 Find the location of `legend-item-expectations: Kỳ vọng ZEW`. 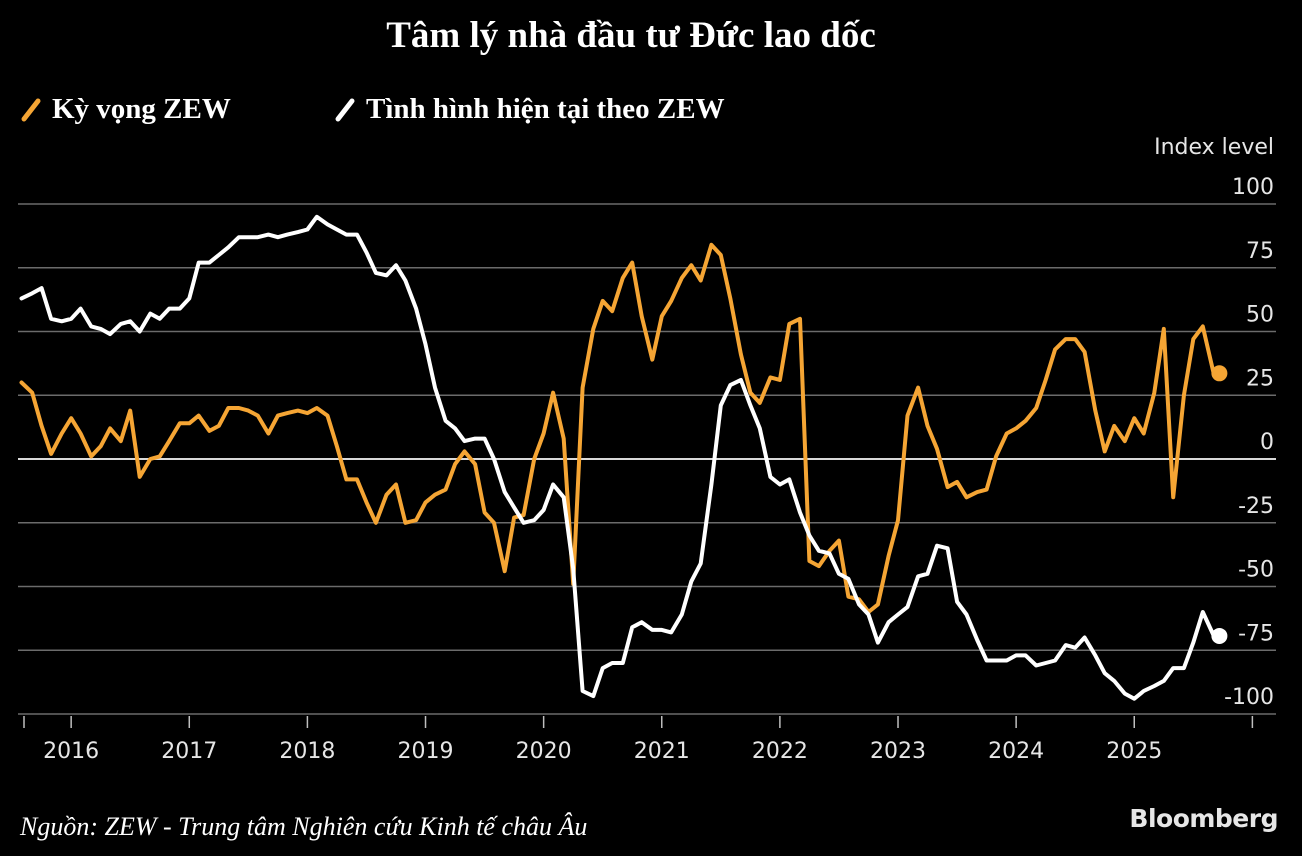

legend-item-expectations: Kỳ vọng ZEW is located at coordinates (125, 109).